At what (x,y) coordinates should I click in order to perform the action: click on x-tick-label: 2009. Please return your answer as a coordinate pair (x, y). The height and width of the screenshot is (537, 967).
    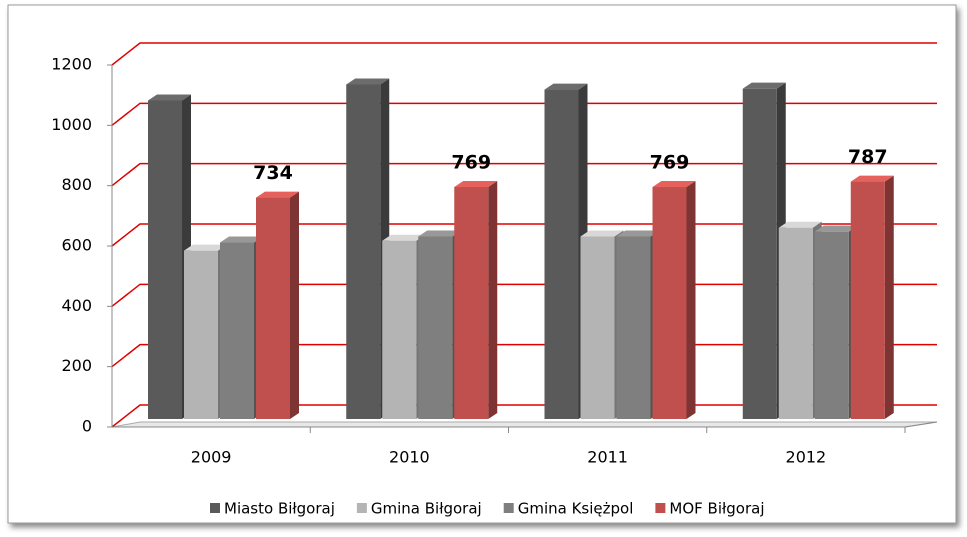
    Looking at the image, I should click on (211, 457).